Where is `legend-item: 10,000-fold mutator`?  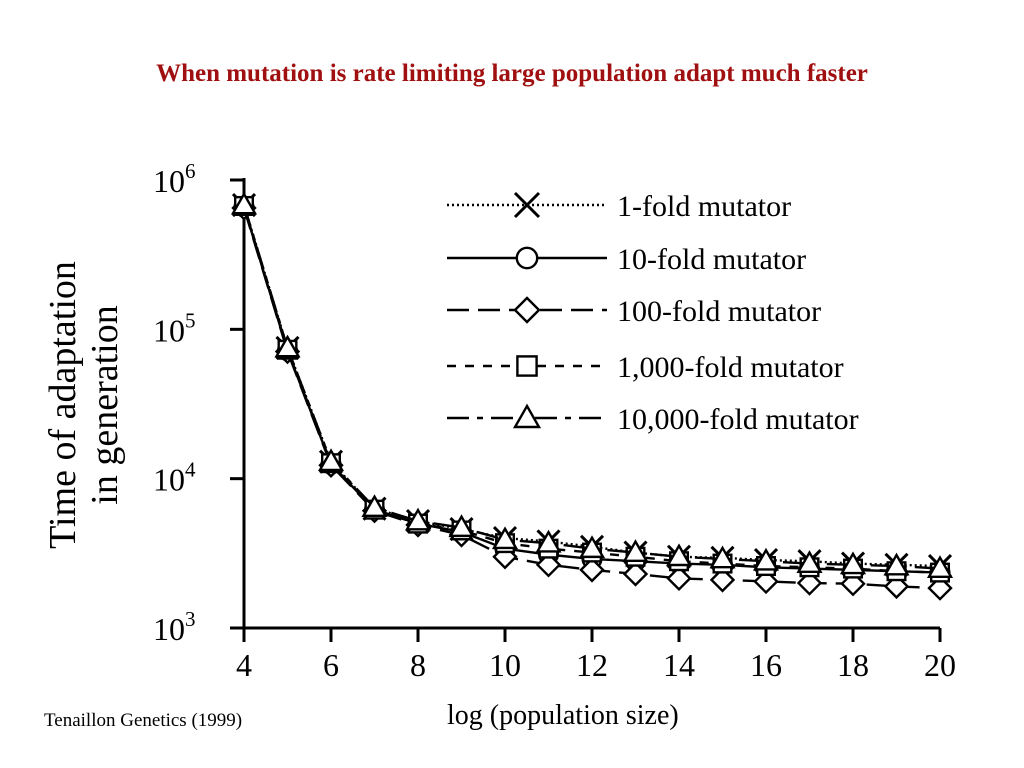 legend-item: 10,000-fold mutator is located at coordinates (653, 419).